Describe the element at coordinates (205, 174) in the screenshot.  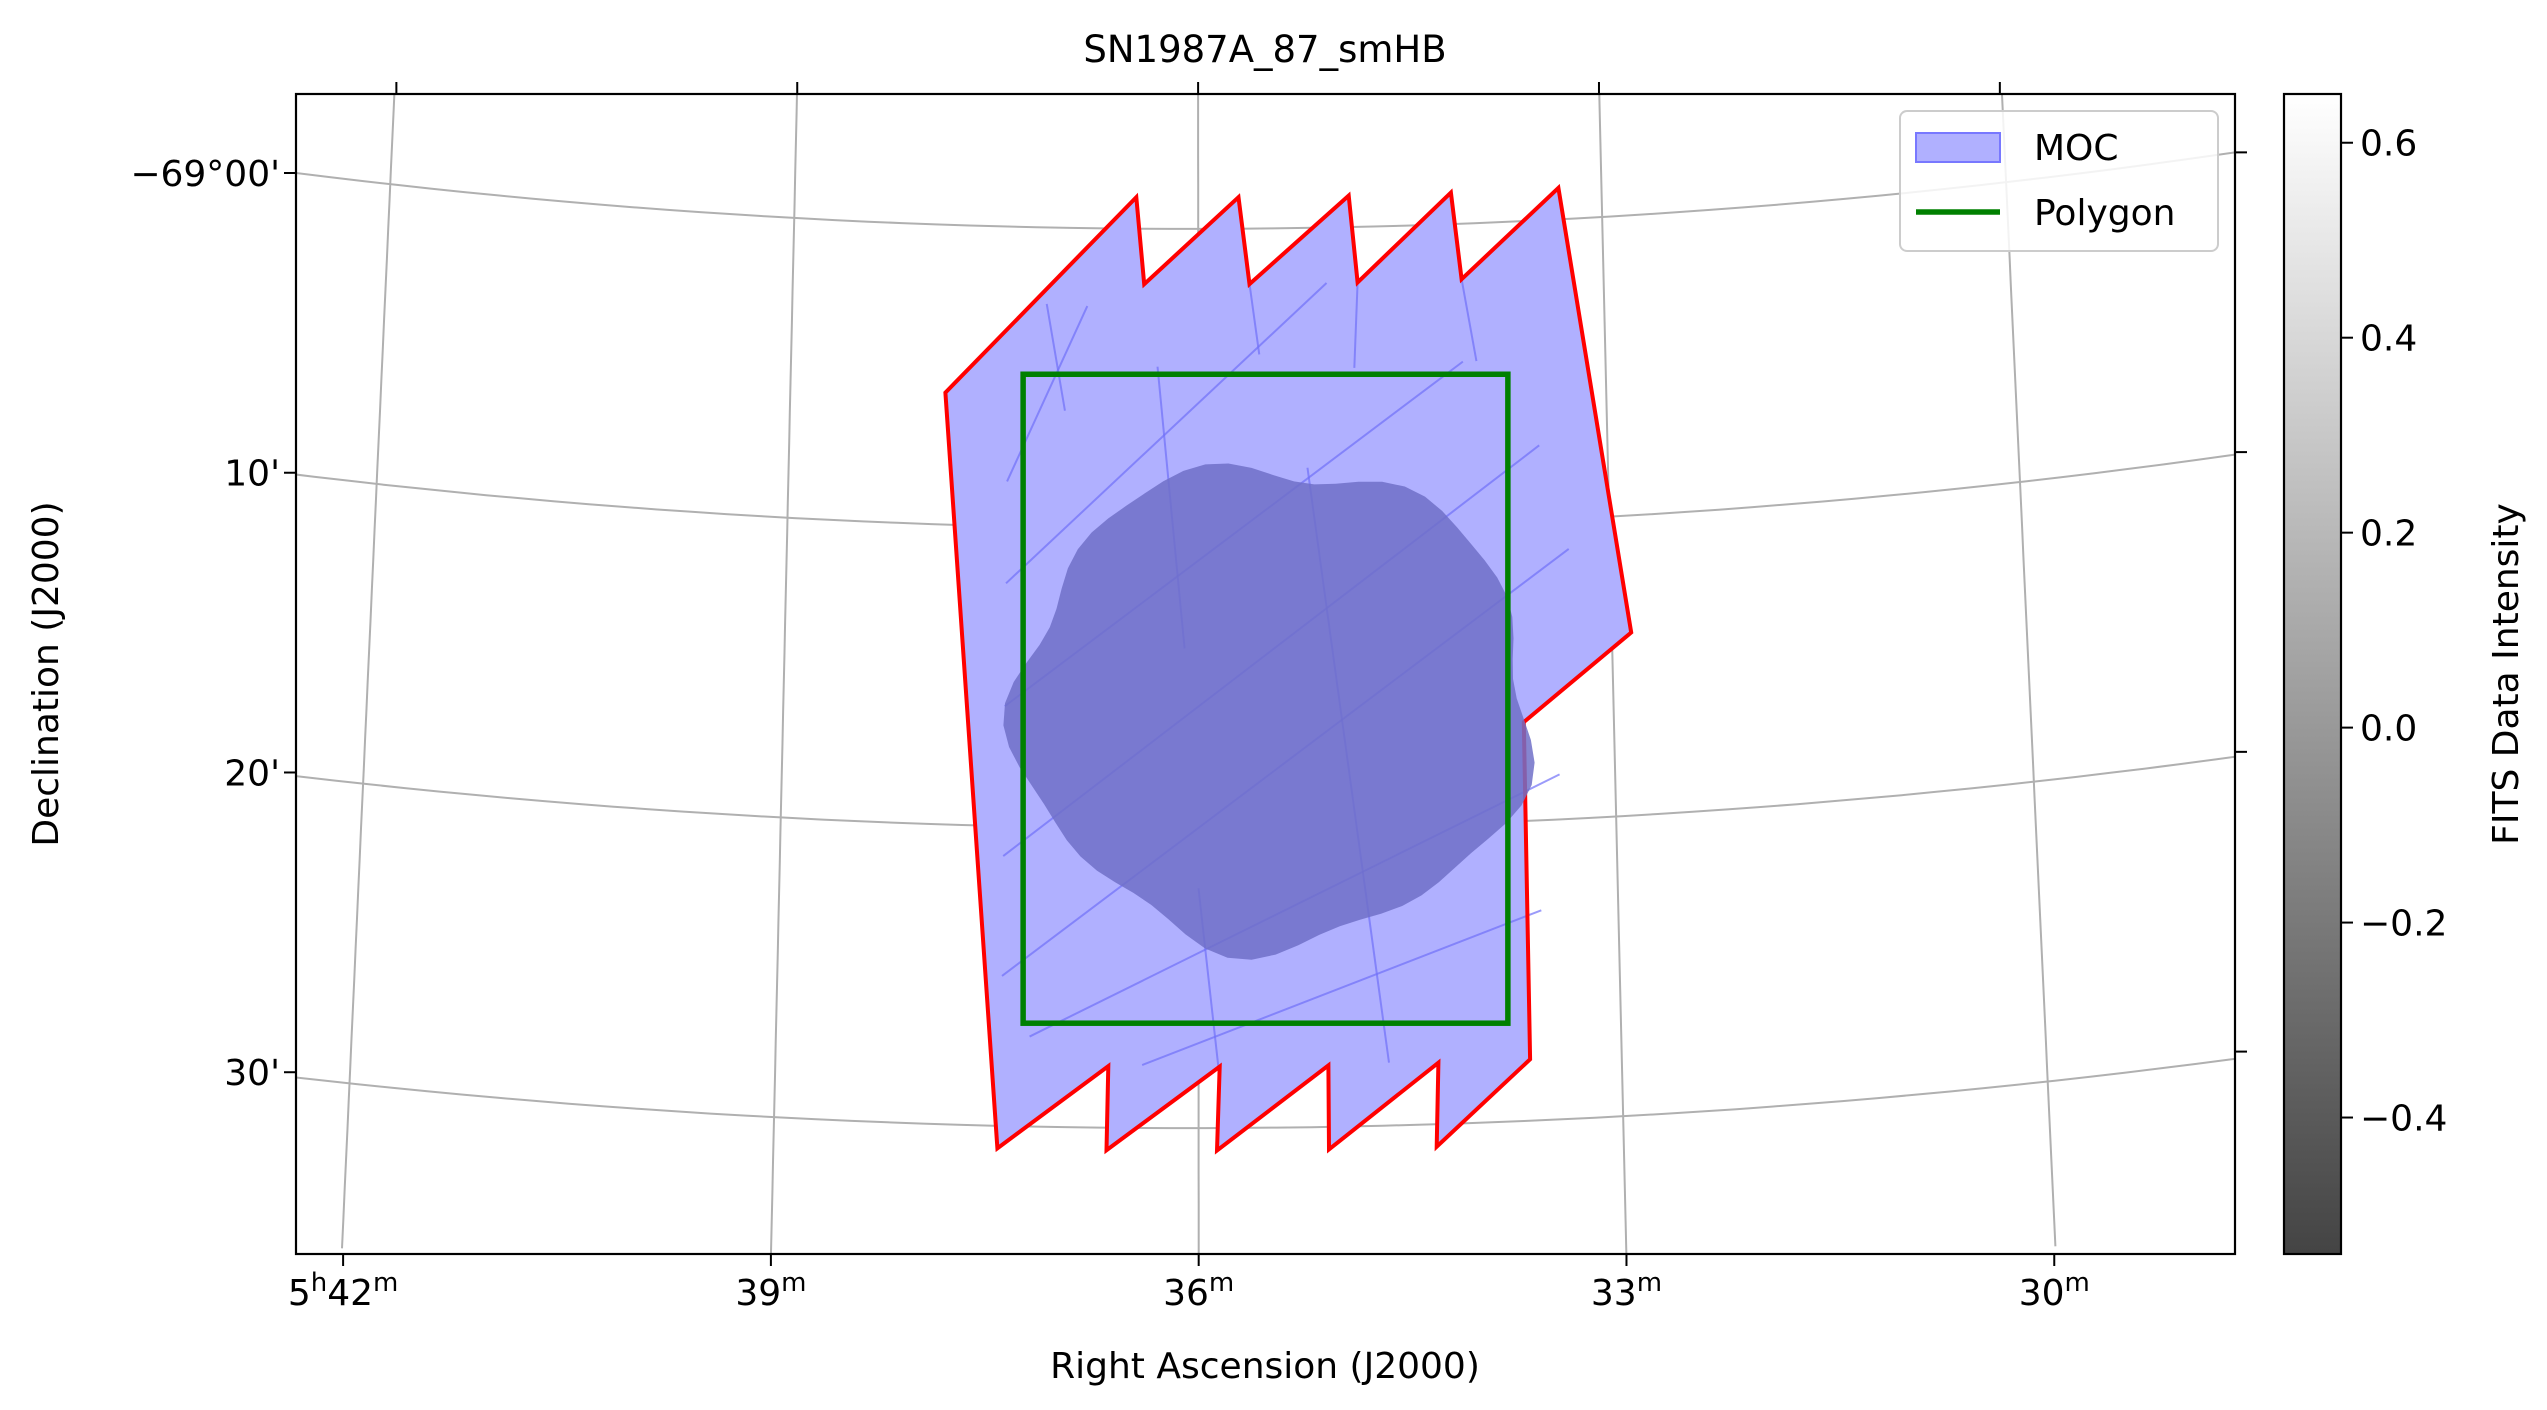
I see `dec-tick-label: −69°00'` at that location.